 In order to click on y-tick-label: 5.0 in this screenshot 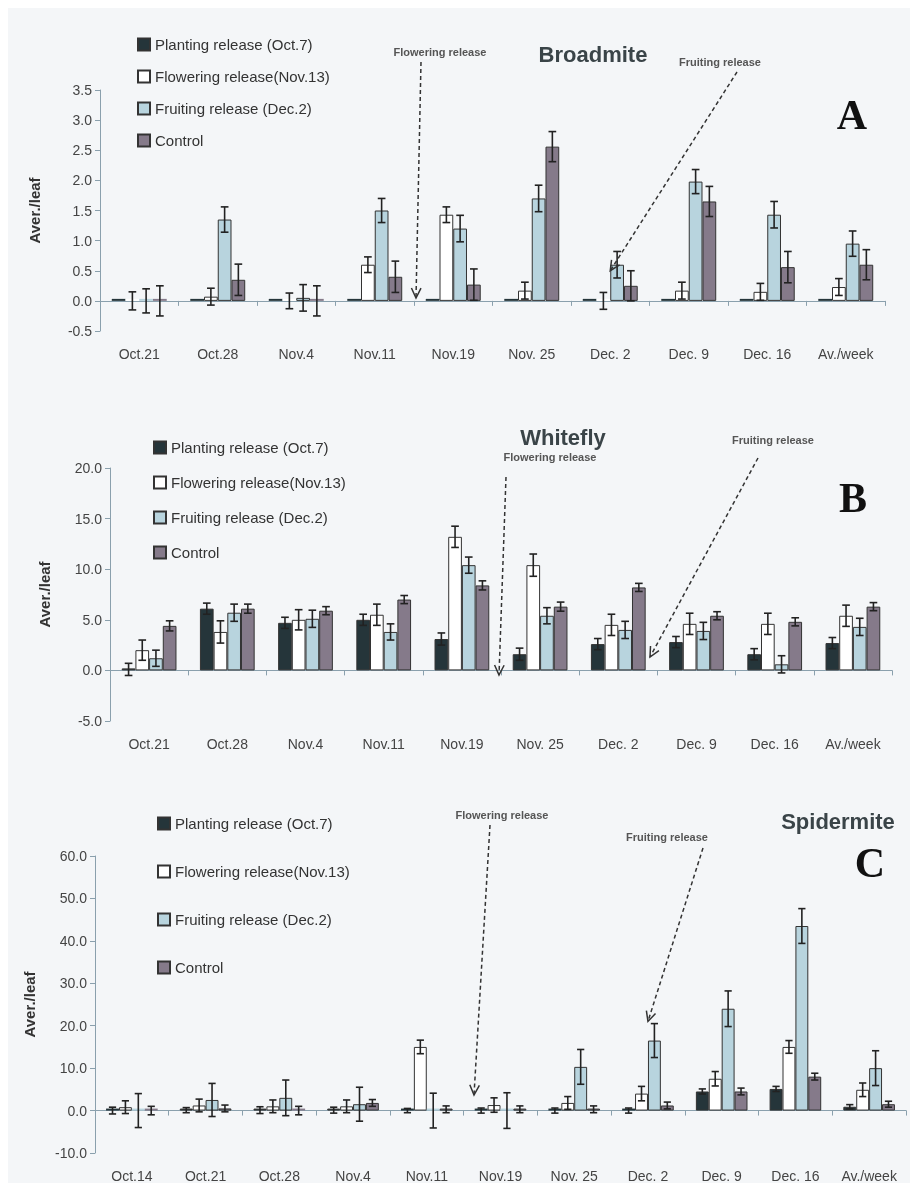, I will do `click(92, 619)`.